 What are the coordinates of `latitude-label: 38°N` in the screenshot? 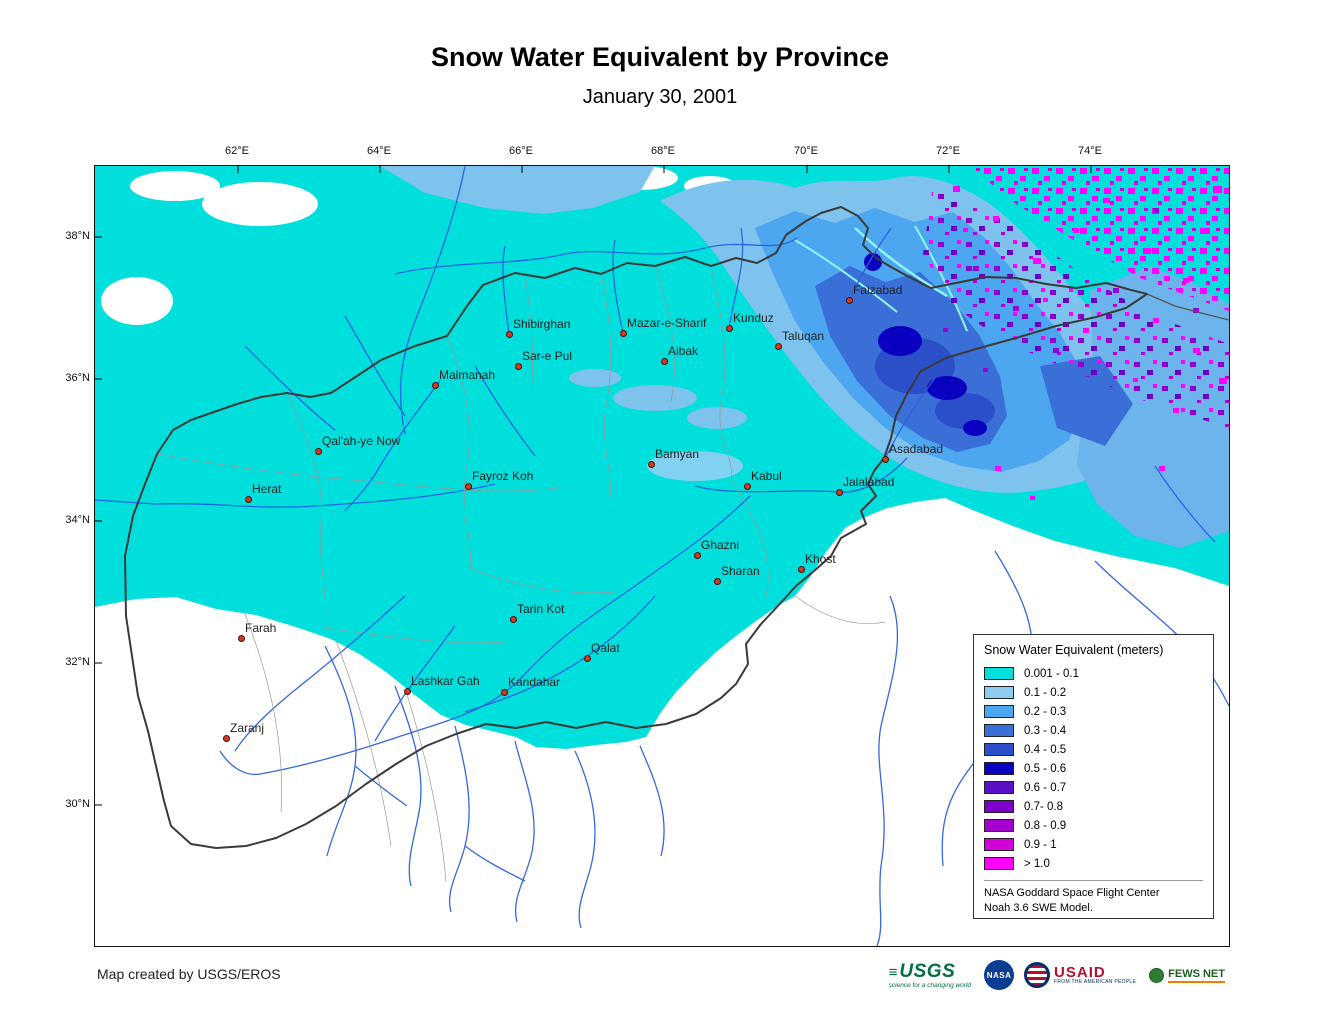 It's located at (77, 236).